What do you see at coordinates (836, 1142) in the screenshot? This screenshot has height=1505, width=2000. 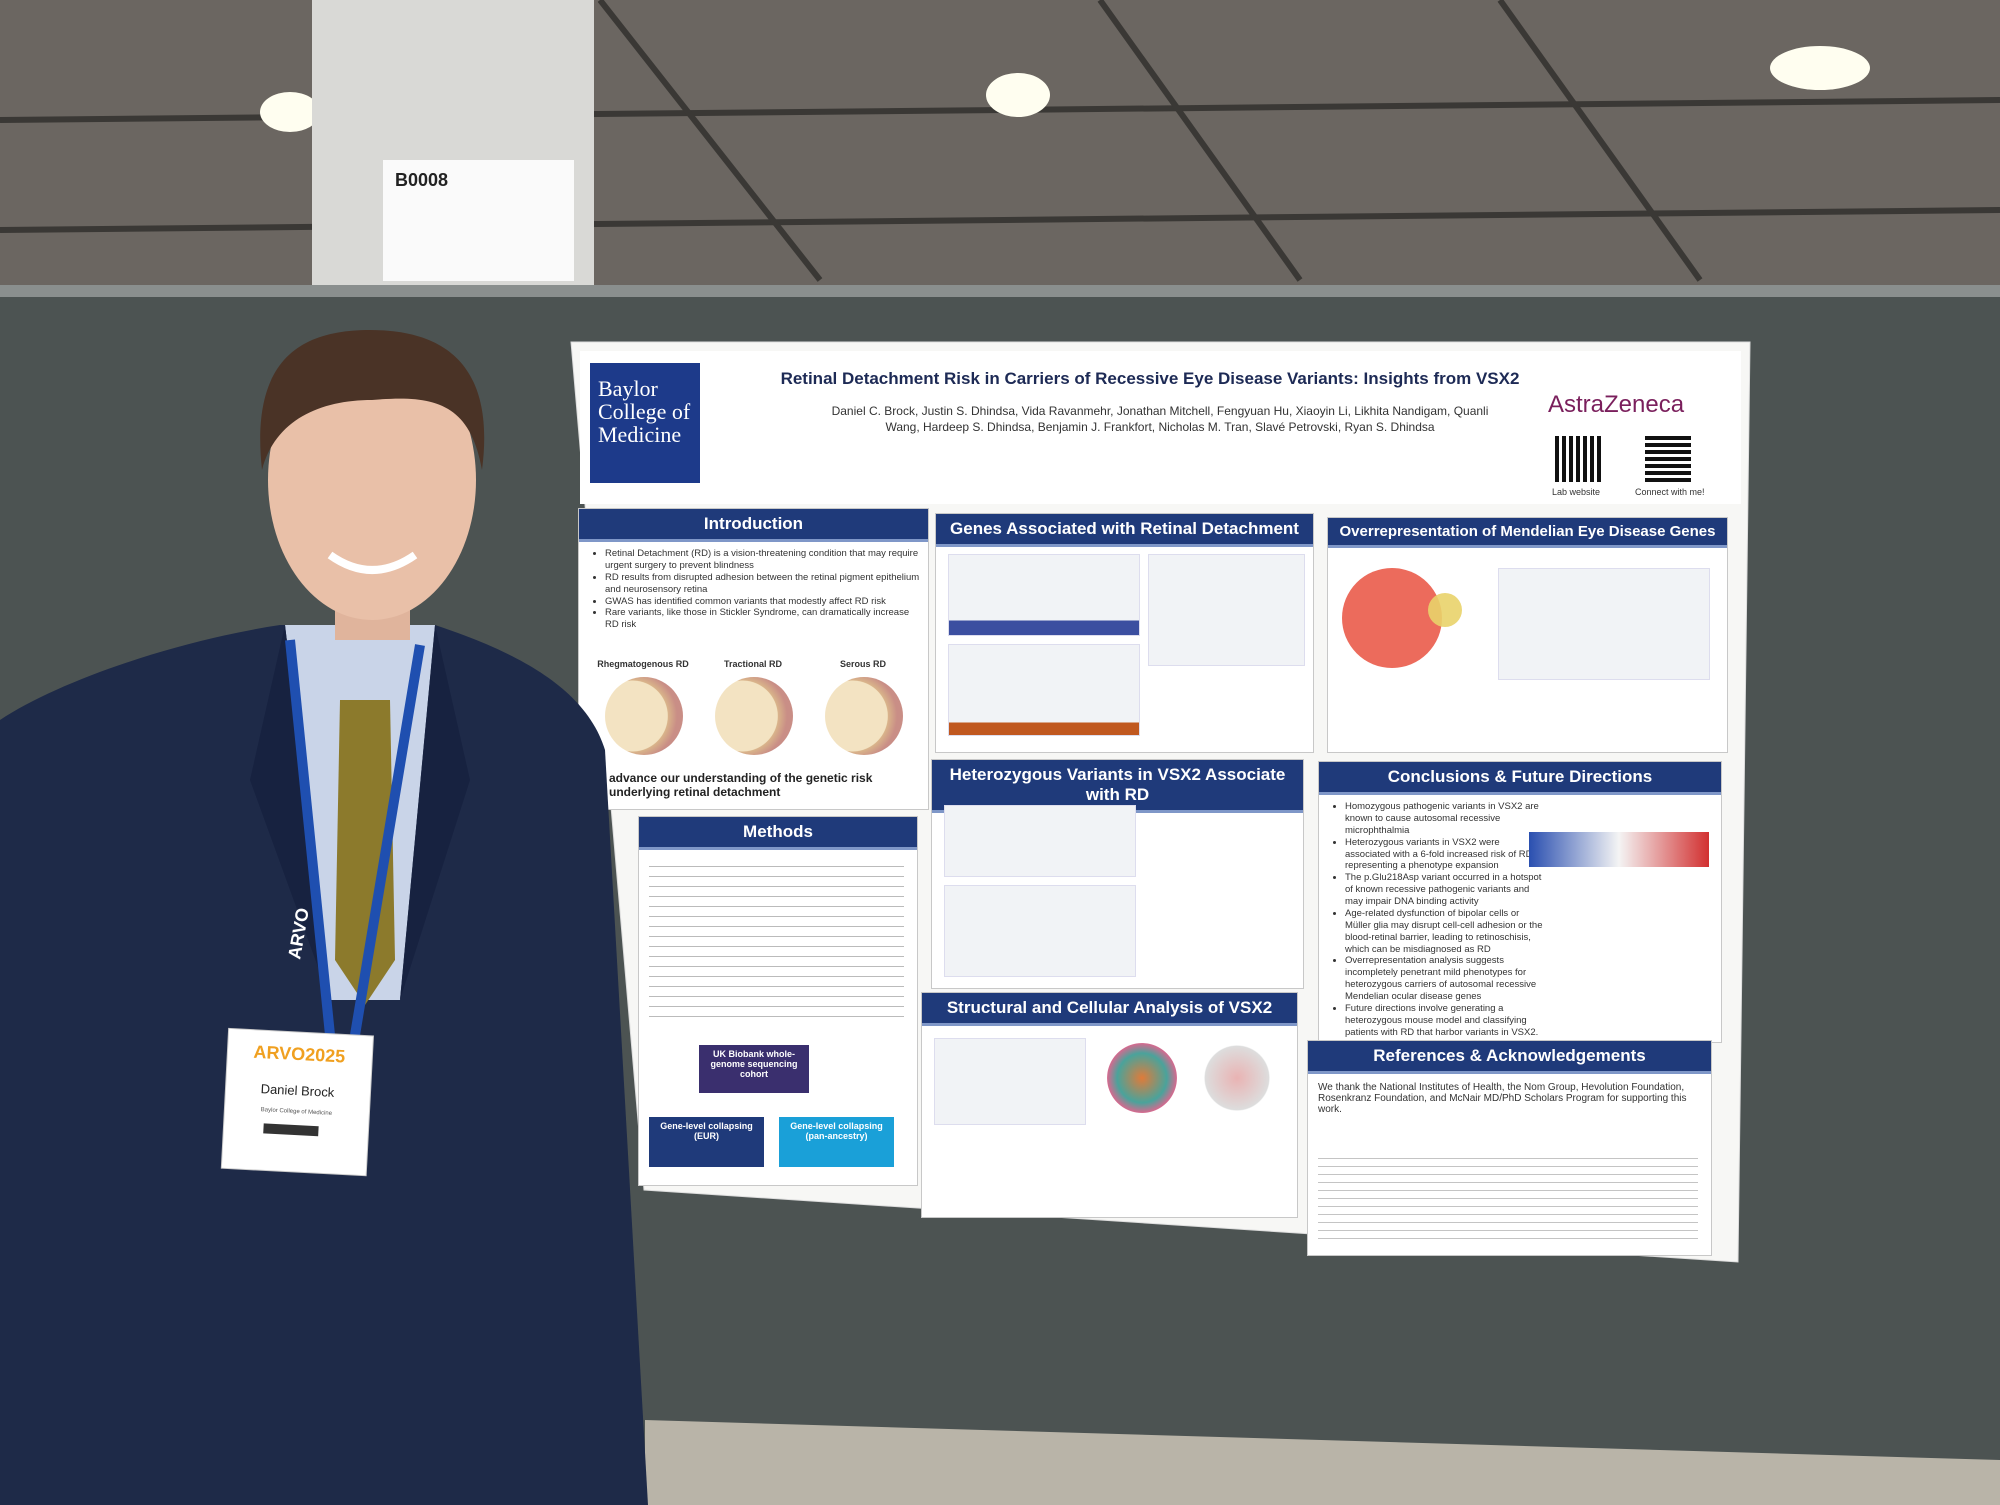 I see `method-box: Gene-level collapsing (pan-ancestry)` at bounding box center [836, 1142].